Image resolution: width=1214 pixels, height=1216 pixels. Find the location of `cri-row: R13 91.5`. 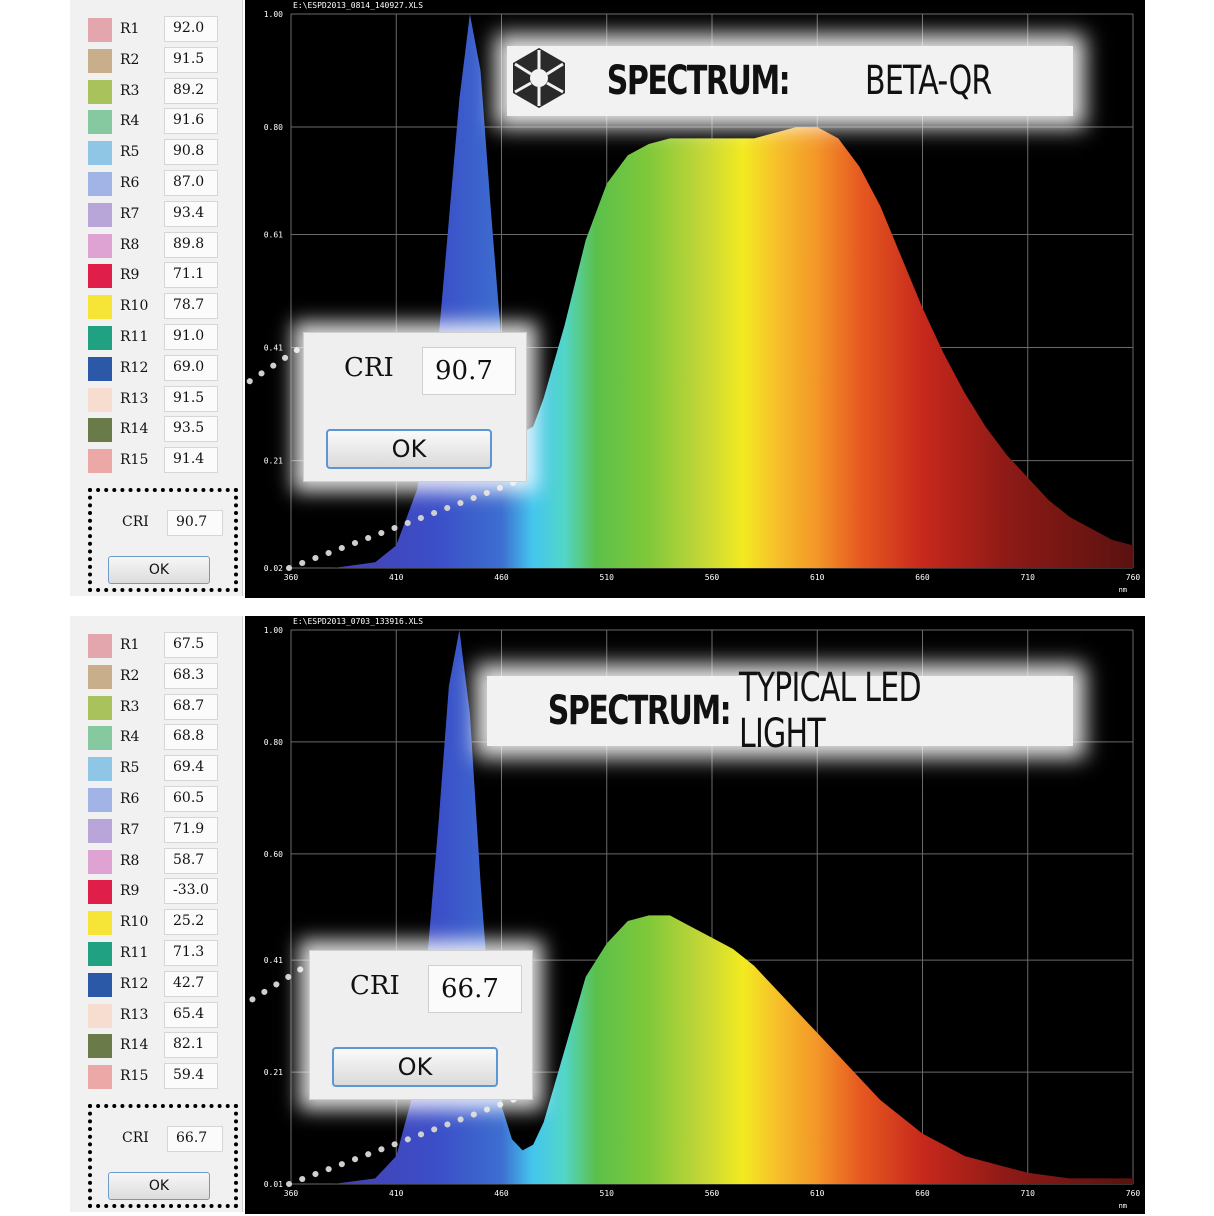

cri-row: R13 91.5 is located at coordinates (158, 398).